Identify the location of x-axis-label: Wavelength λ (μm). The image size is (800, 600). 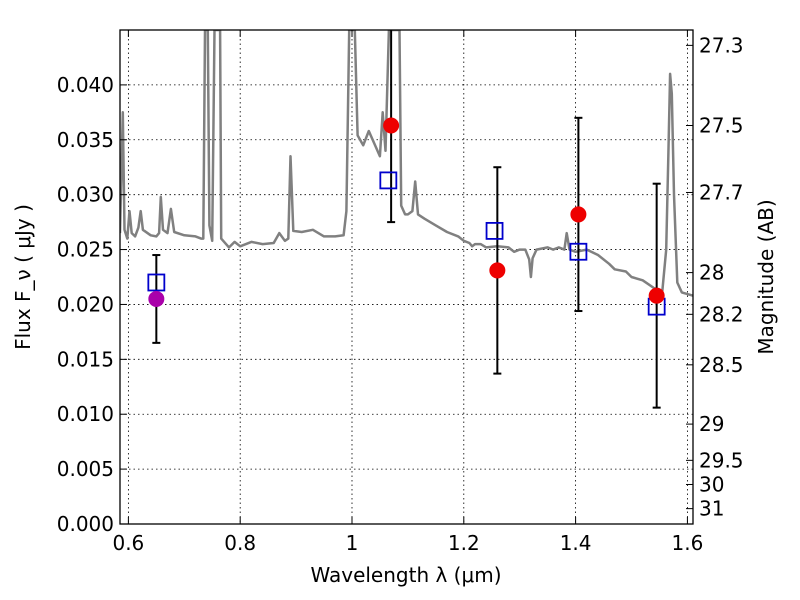
(405, 575).